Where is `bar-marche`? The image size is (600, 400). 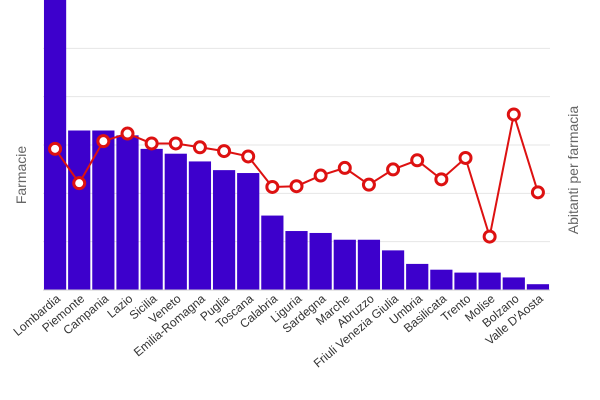 bar-marche is located at coordinates (344, 264).